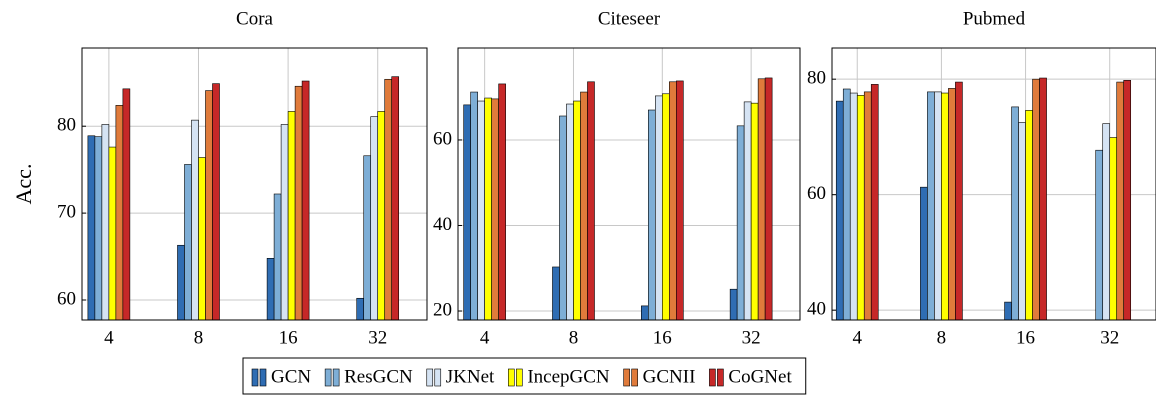  I want to click on y-axis-label: Acc., so click(23, 184).